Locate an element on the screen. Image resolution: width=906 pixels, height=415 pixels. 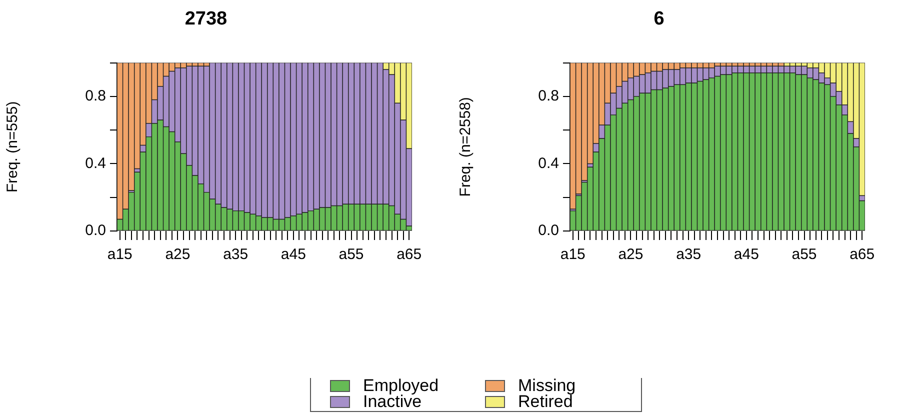
chart-title: 6 is located at coordinates (659, 19).